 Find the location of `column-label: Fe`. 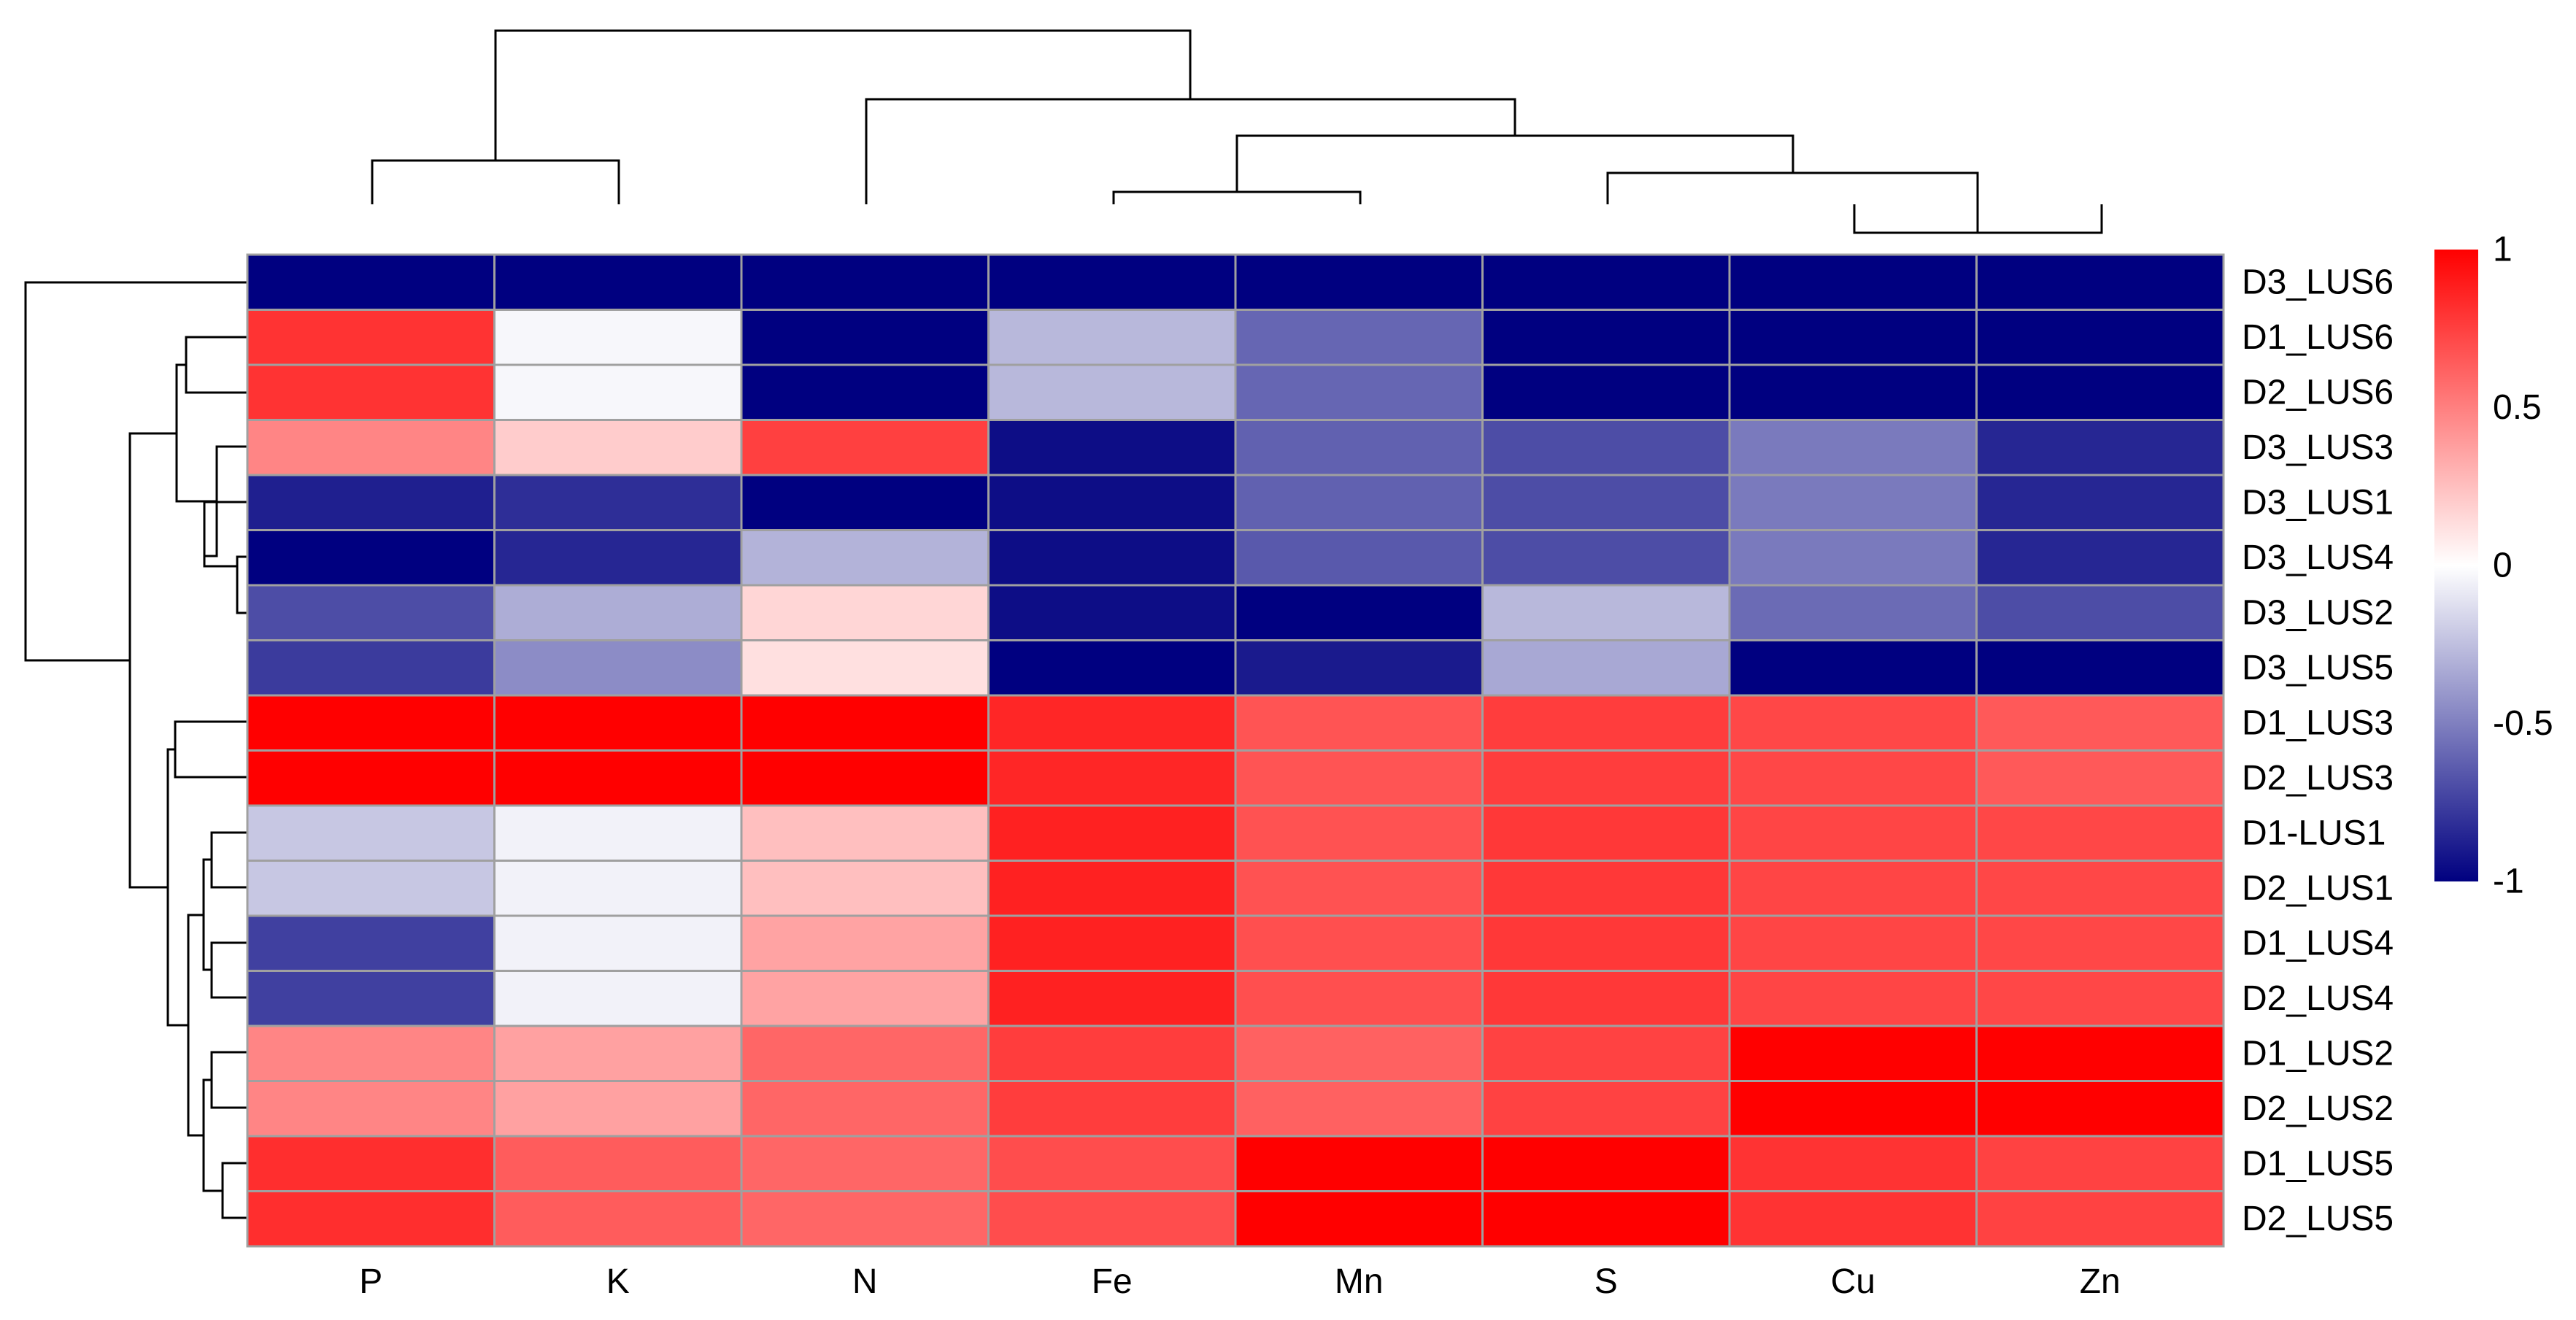

column-label: Fe is located at coordinates (1112, 1281).